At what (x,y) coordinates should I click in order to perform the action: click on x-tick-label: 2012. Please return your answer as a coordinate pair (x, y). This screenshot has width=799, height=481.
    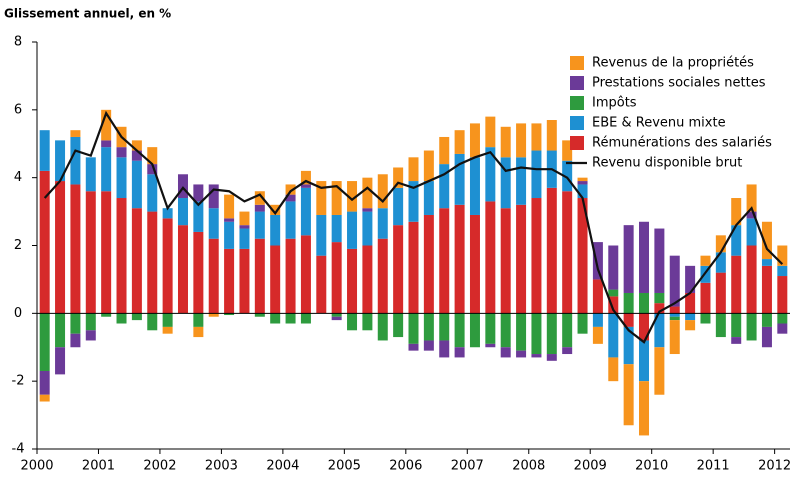
    Looking at the image, I should click on (774, 466).